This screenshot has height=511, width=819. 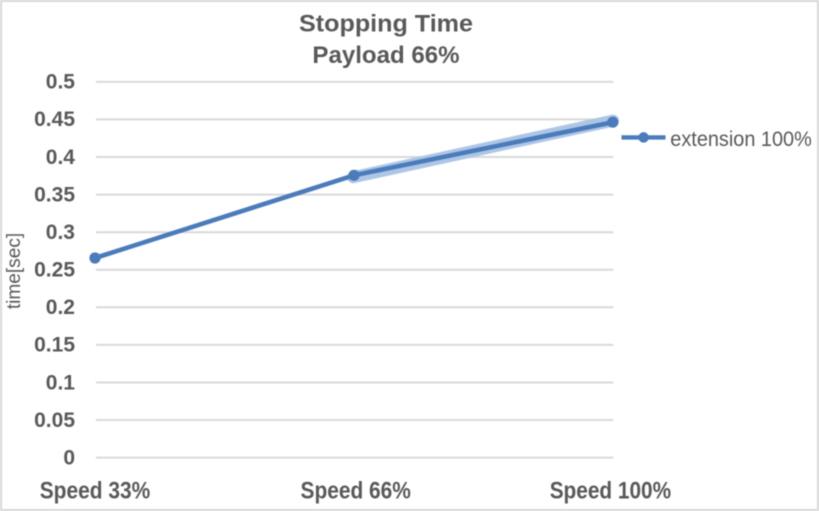 What do you see at coordinates (69, 457) in the screenshot?
I see `svg-text: 0` at bounding box center [69, 457].